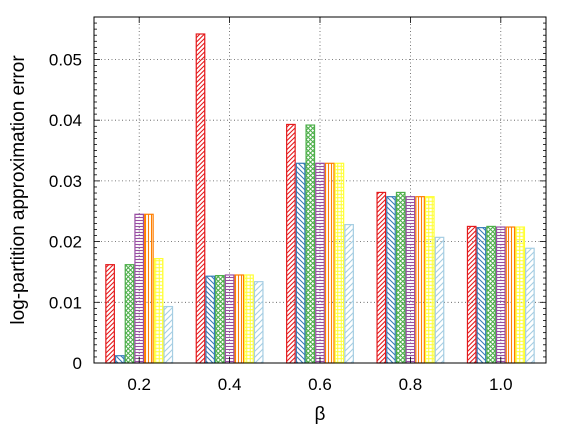 The height and width of the screenshot is (432, 576). What do you see at coordinates (501, 384) in the screenshot?
I see `x-tick-label: 1.0` at bounding box center [501, 384].